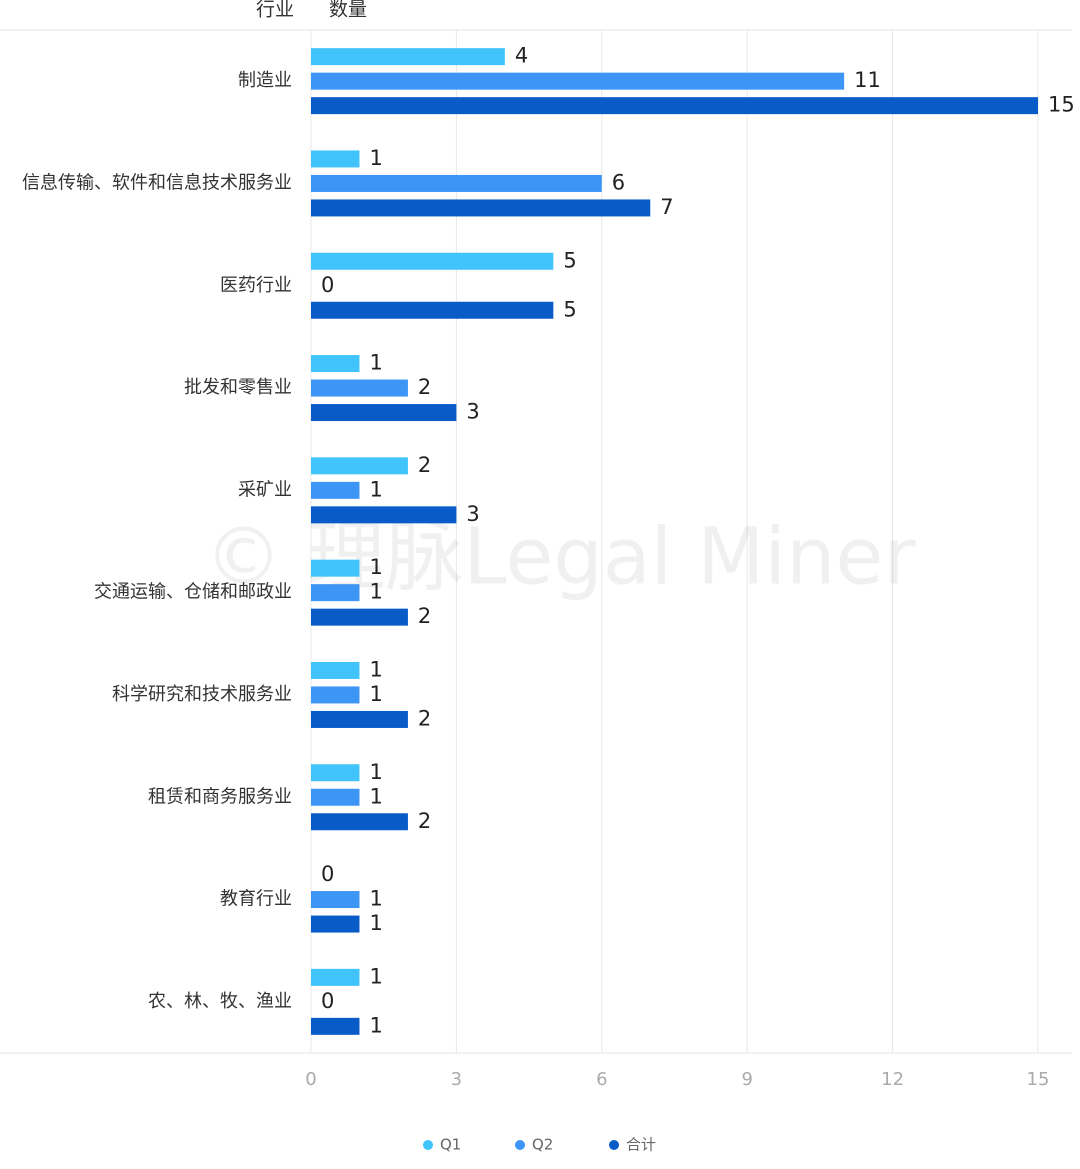 Image resolution: width=1080 pixels, height=1169 pixels. What do you see at coordinates (641, 1145) in the screenshot?
I see `legend-label: 合计` at bounding box center [641, 1145].